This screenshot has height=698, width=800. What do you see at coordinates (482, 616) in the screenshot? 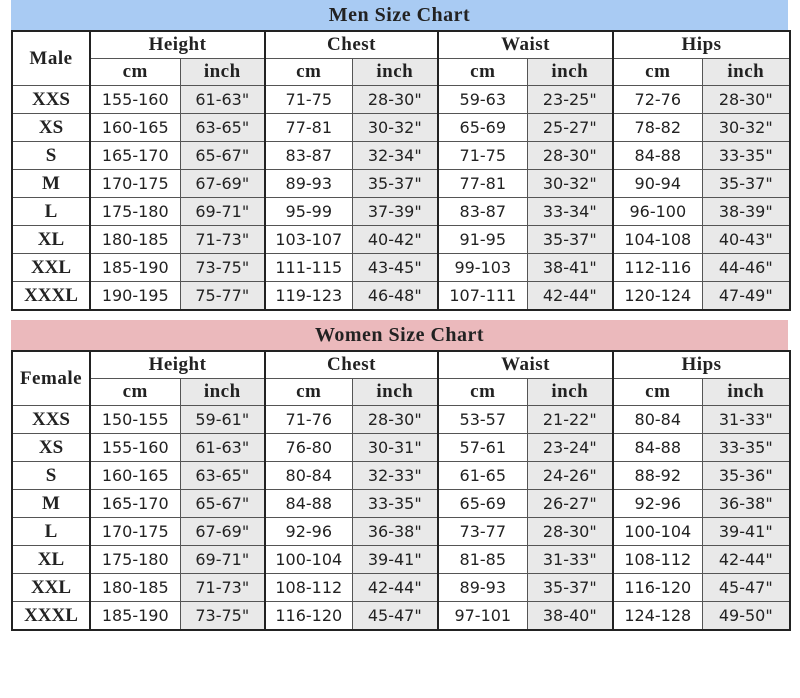
I see `measure-cell: 97-101` at bounding box center [482, 616].